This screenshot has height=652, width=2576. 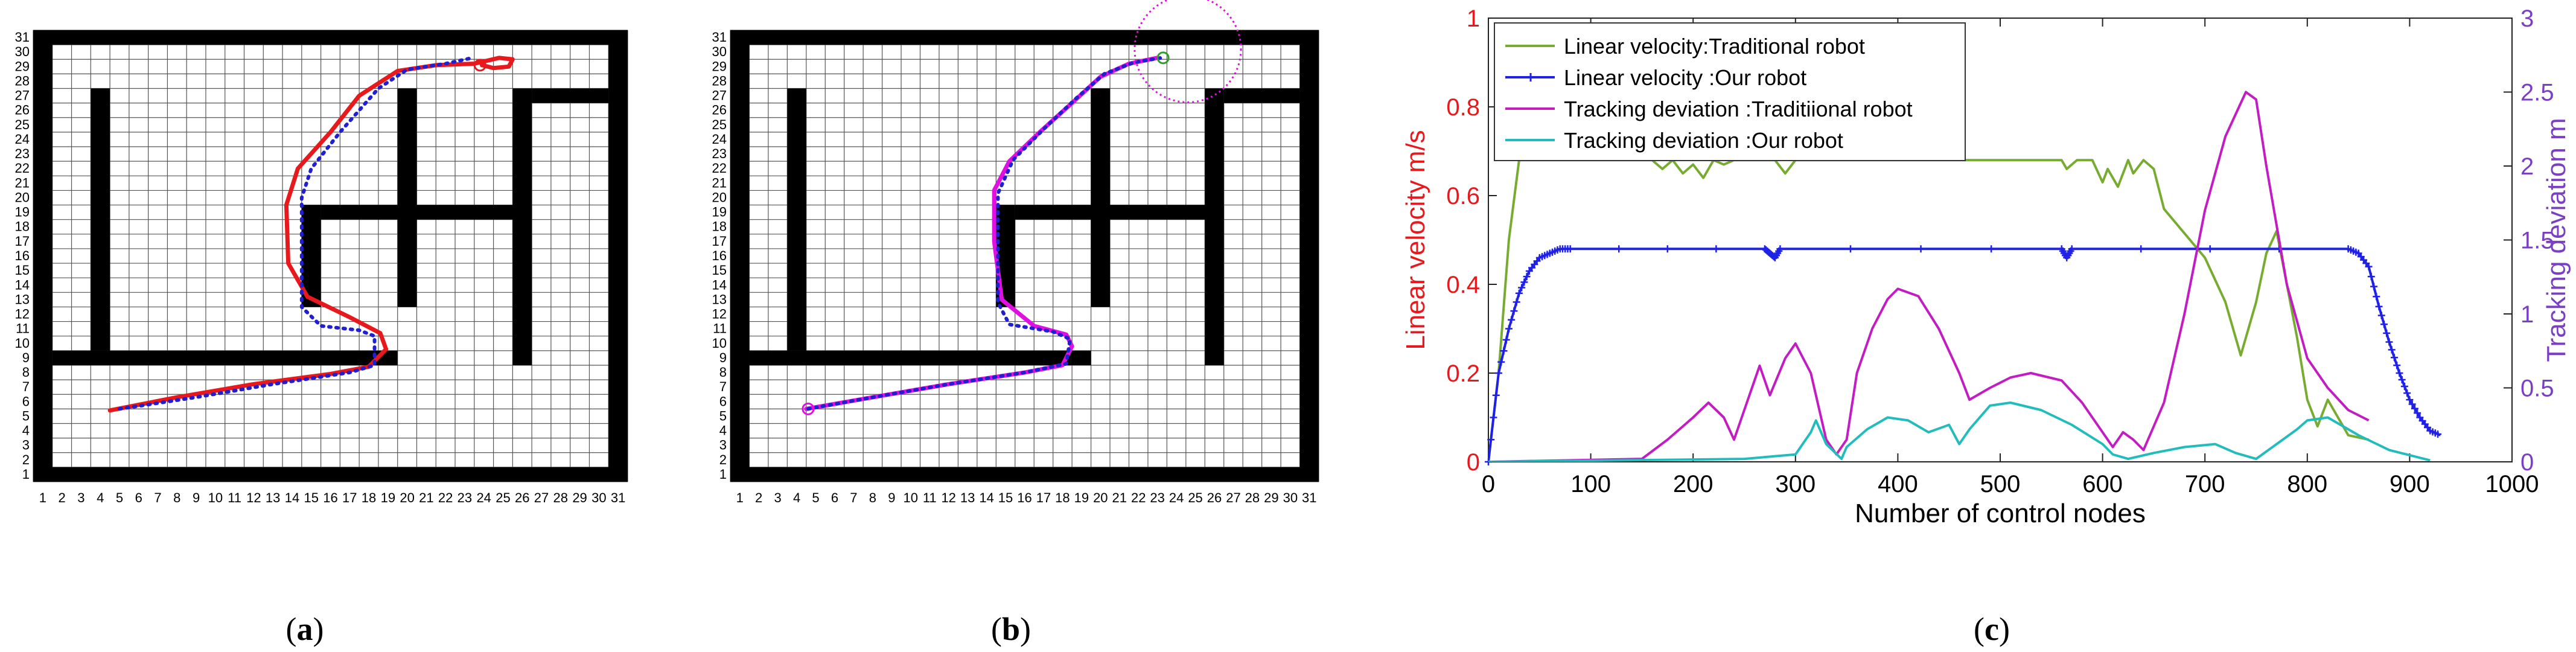 I want to click on y-tick-label: 3, so click(x=723, y=445).